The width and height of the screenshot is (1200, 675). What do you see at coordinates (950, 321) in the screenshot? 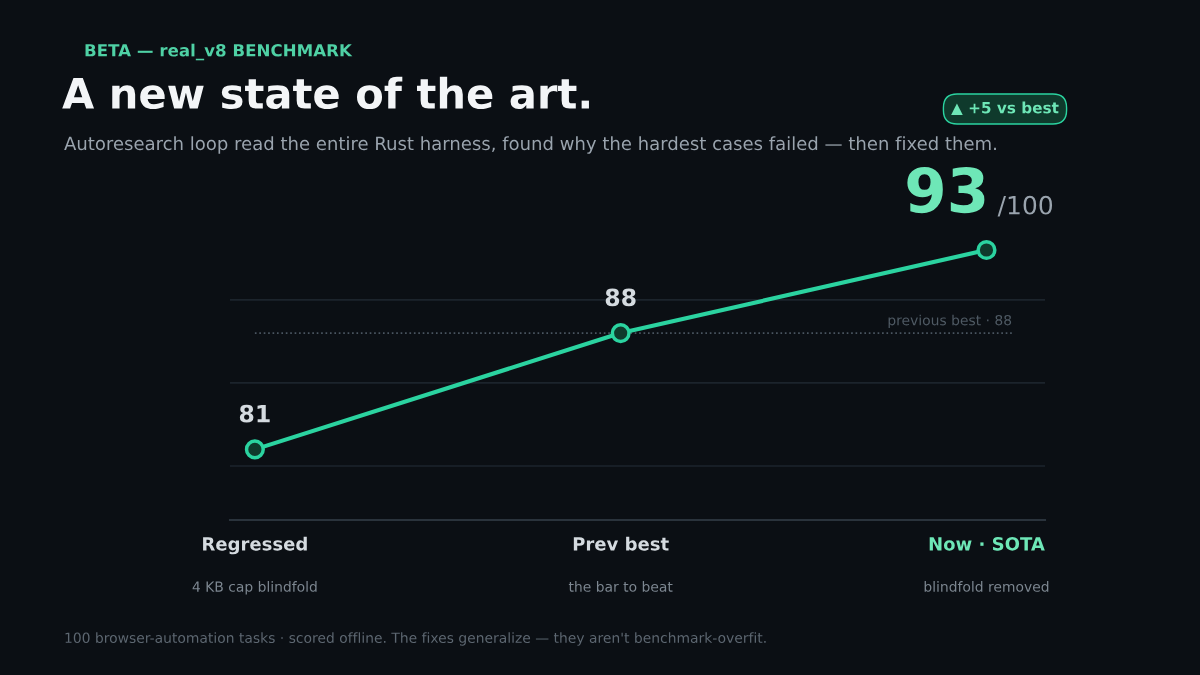
I see `ref-line-label: previous best · 88` at bounding box center [950, 321].